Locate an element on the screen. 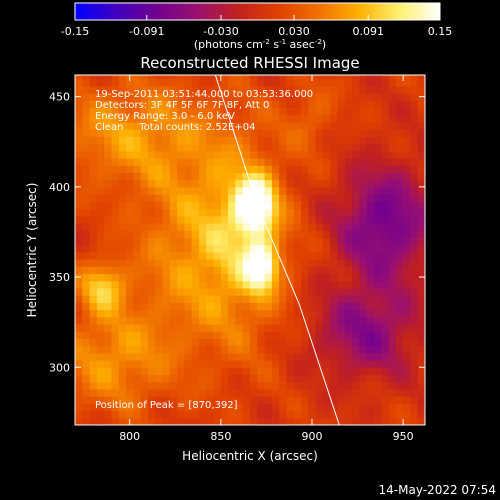 The image size is (500, 500). peak-position: Position of Peak = [870,392] is located at coordinates (166, 405).